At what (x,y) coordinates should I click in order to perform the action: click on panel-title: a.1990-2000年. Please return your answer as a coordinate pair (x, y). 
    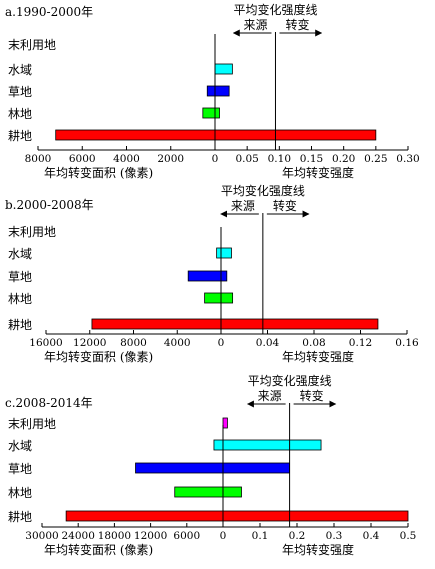
    Looking at the image, I should click on (49, 12).